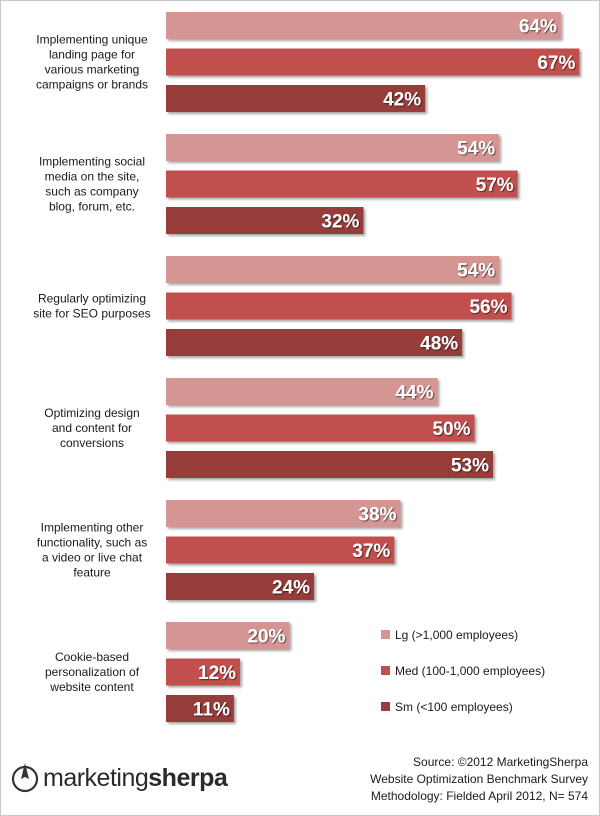 The width and height of the screenshot is (600, 816). What do you see at coordinates (414, 393) in the screenshot?
I see `data-label: 44%` at bounding box center [414, 393].